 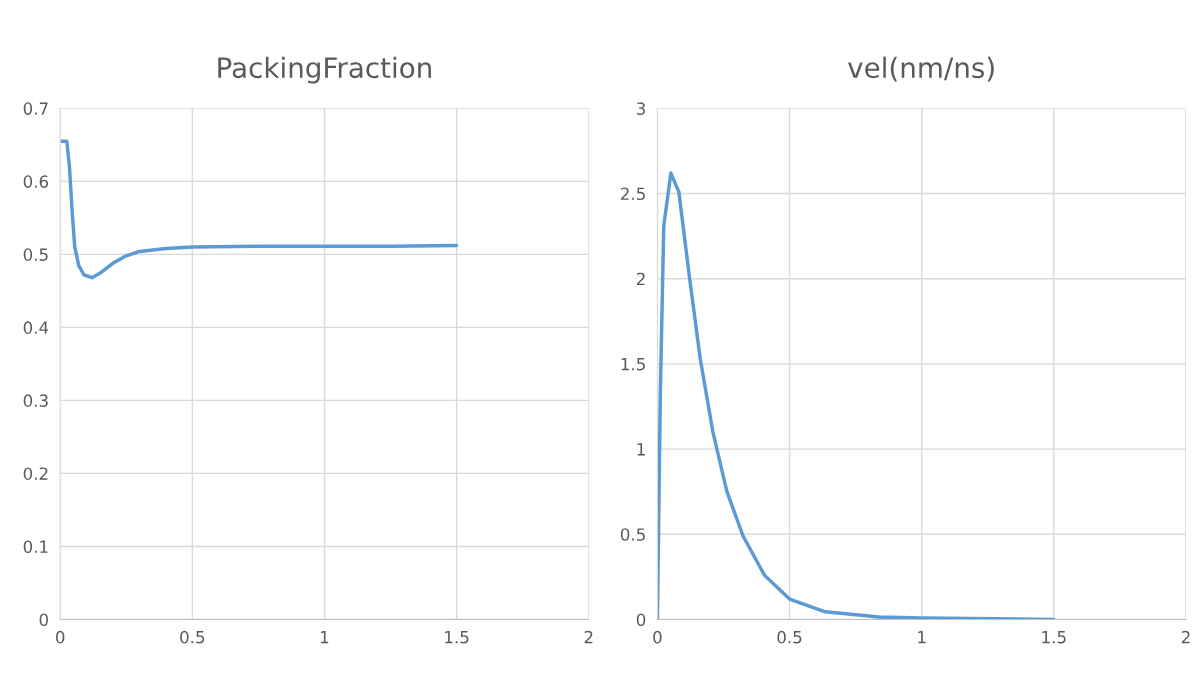 I want to click on line-series, so click(x=259, y=209).